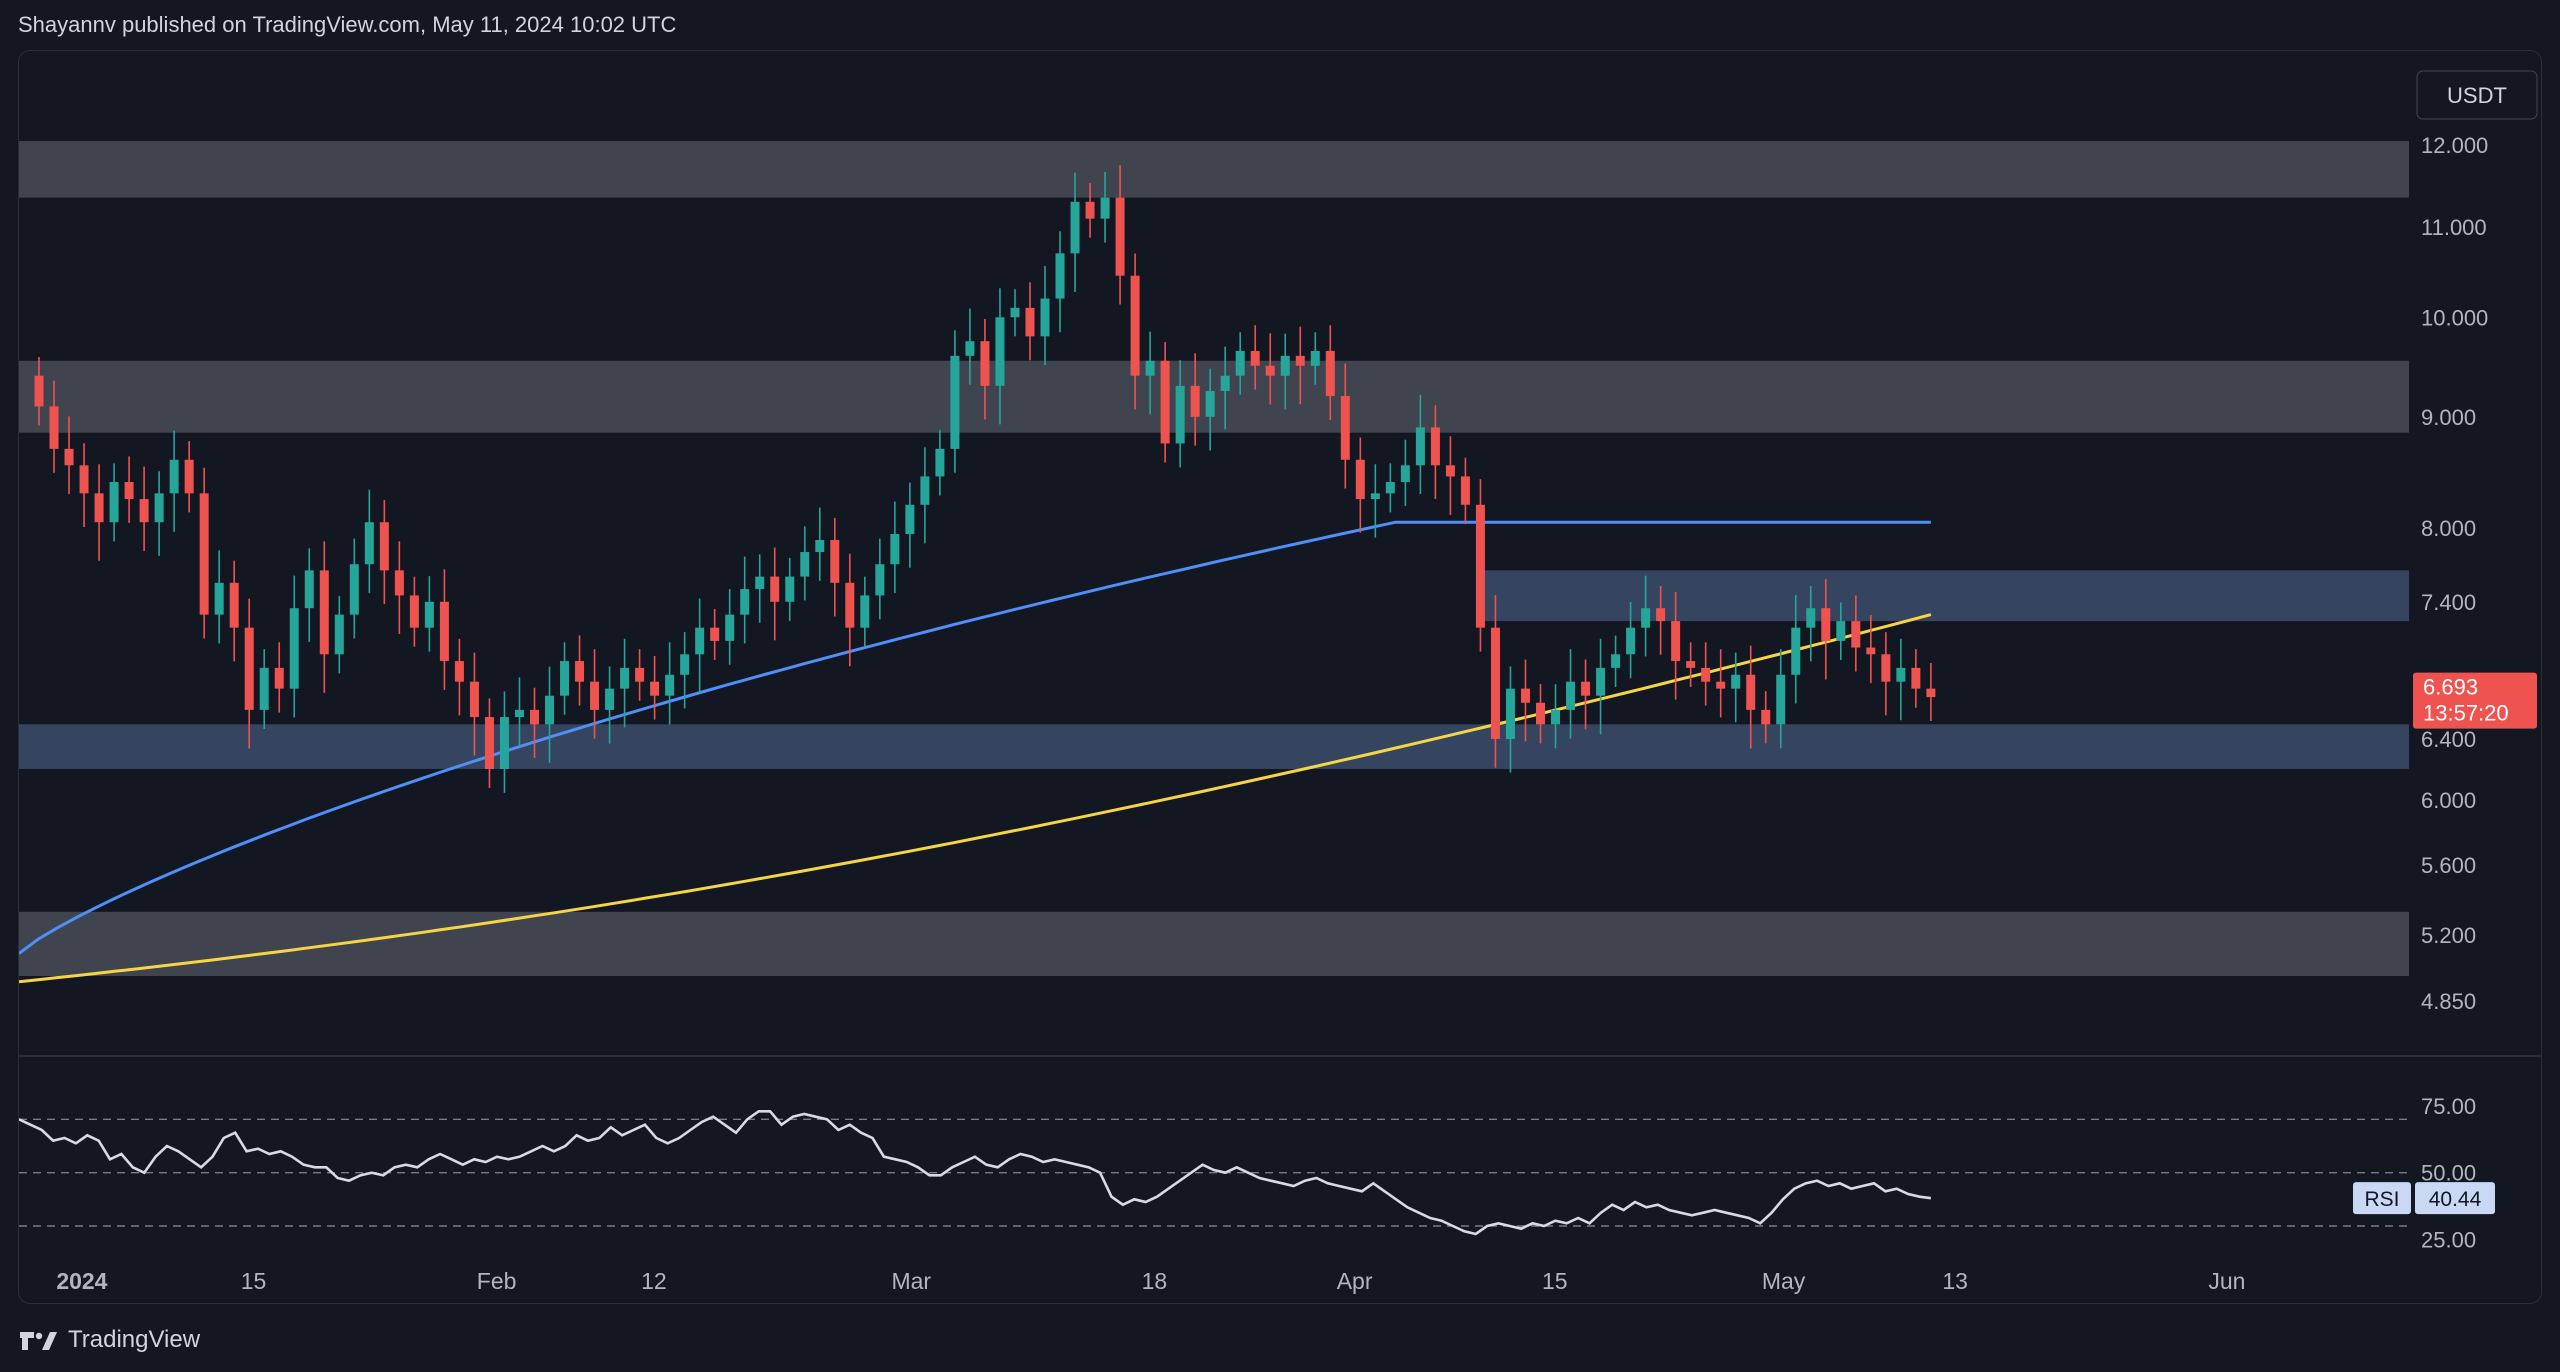 The image size is (2560, 1372). Describe the element at coordinates (38, 1341) in the screenshot. I see `tradingview-logo-icon` at that location.